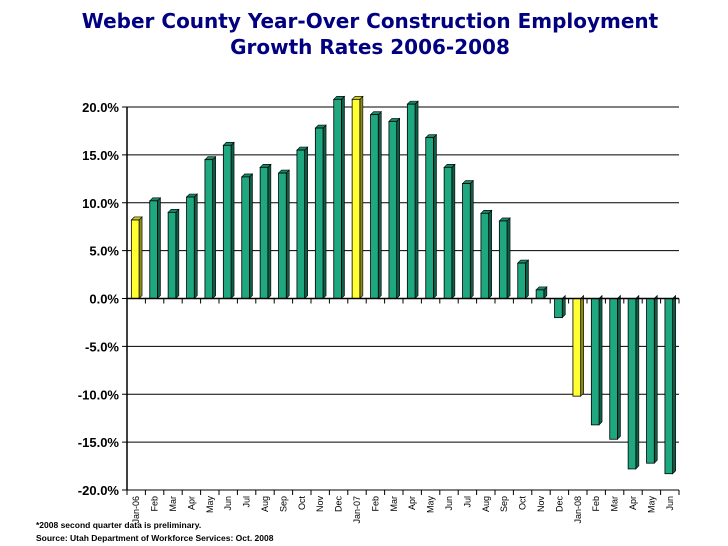  What do you see at coordinates (104, 251) in the screenshot?
I see `y-tick-label: 5.0%` at bounding box center [104, 251].